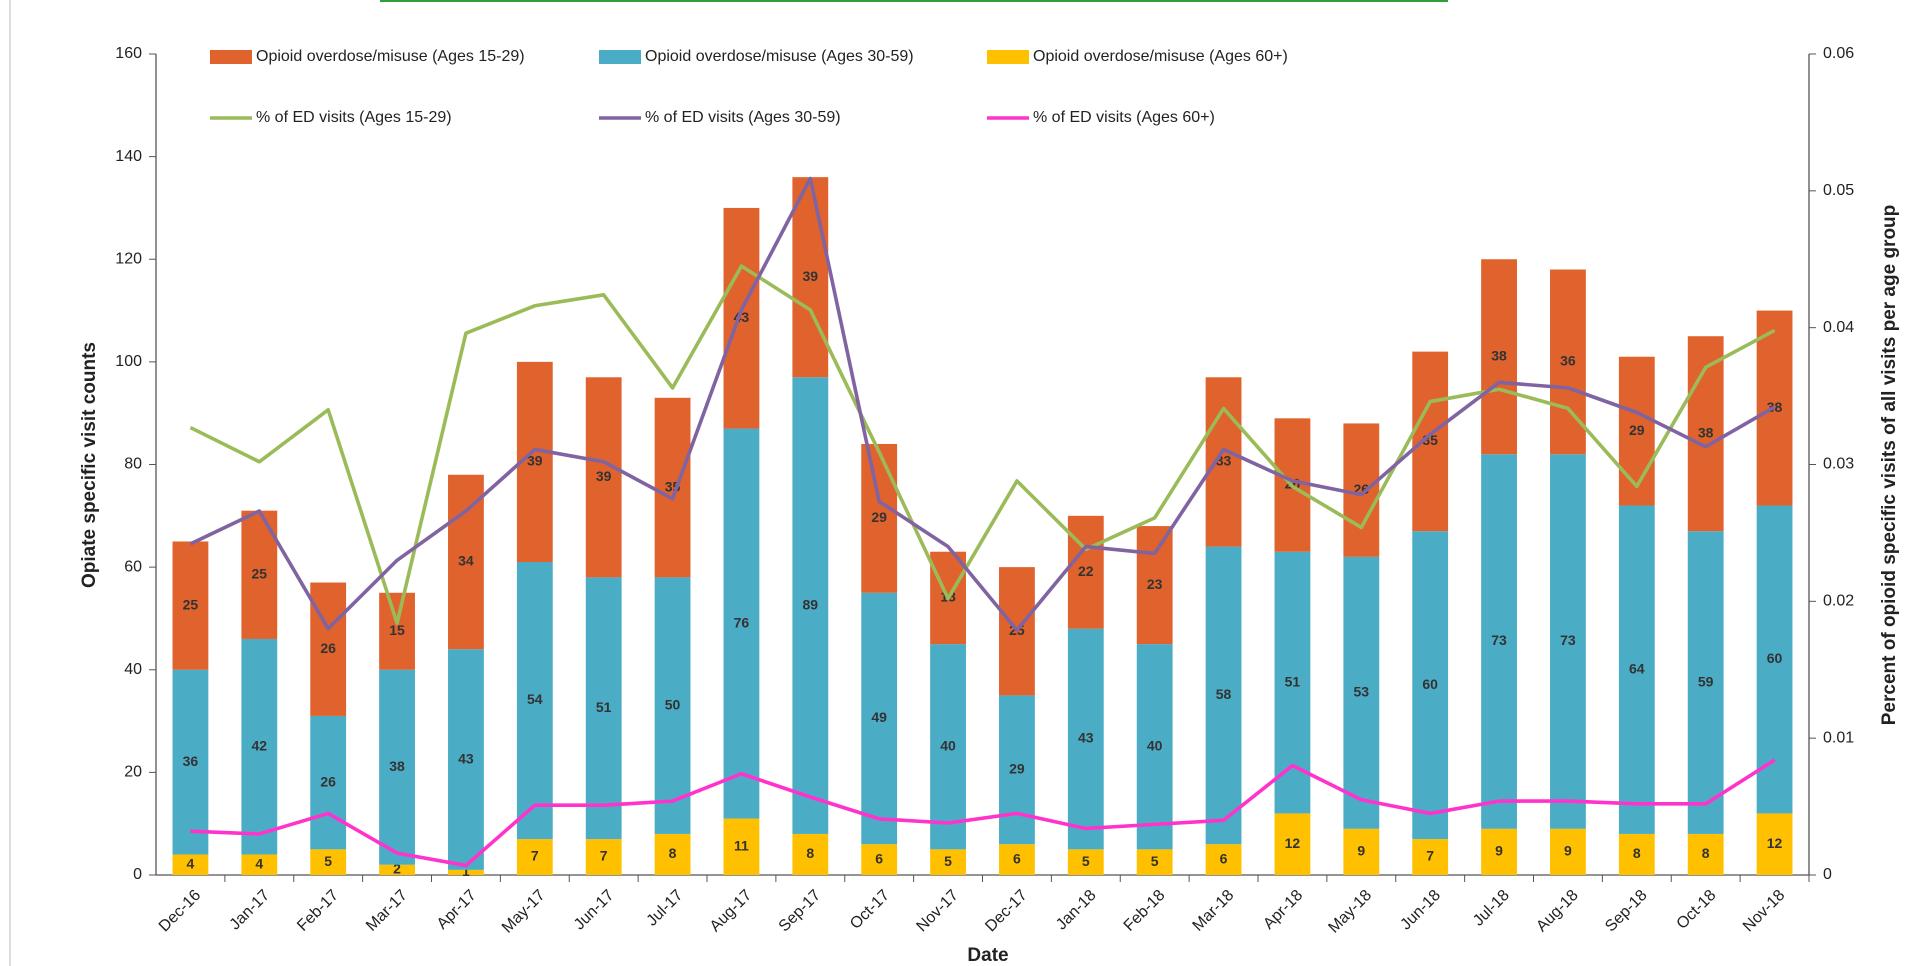  Describe the element at coordinates (1838, 190) in the screenshot. I see `y2-tick-label: 0.05` at that location.